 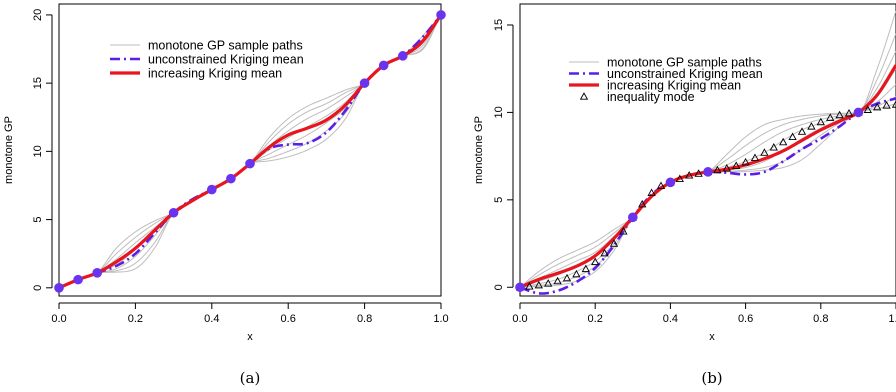 I want to click on x-axis-label-a: x, so click(x=250, y=337).